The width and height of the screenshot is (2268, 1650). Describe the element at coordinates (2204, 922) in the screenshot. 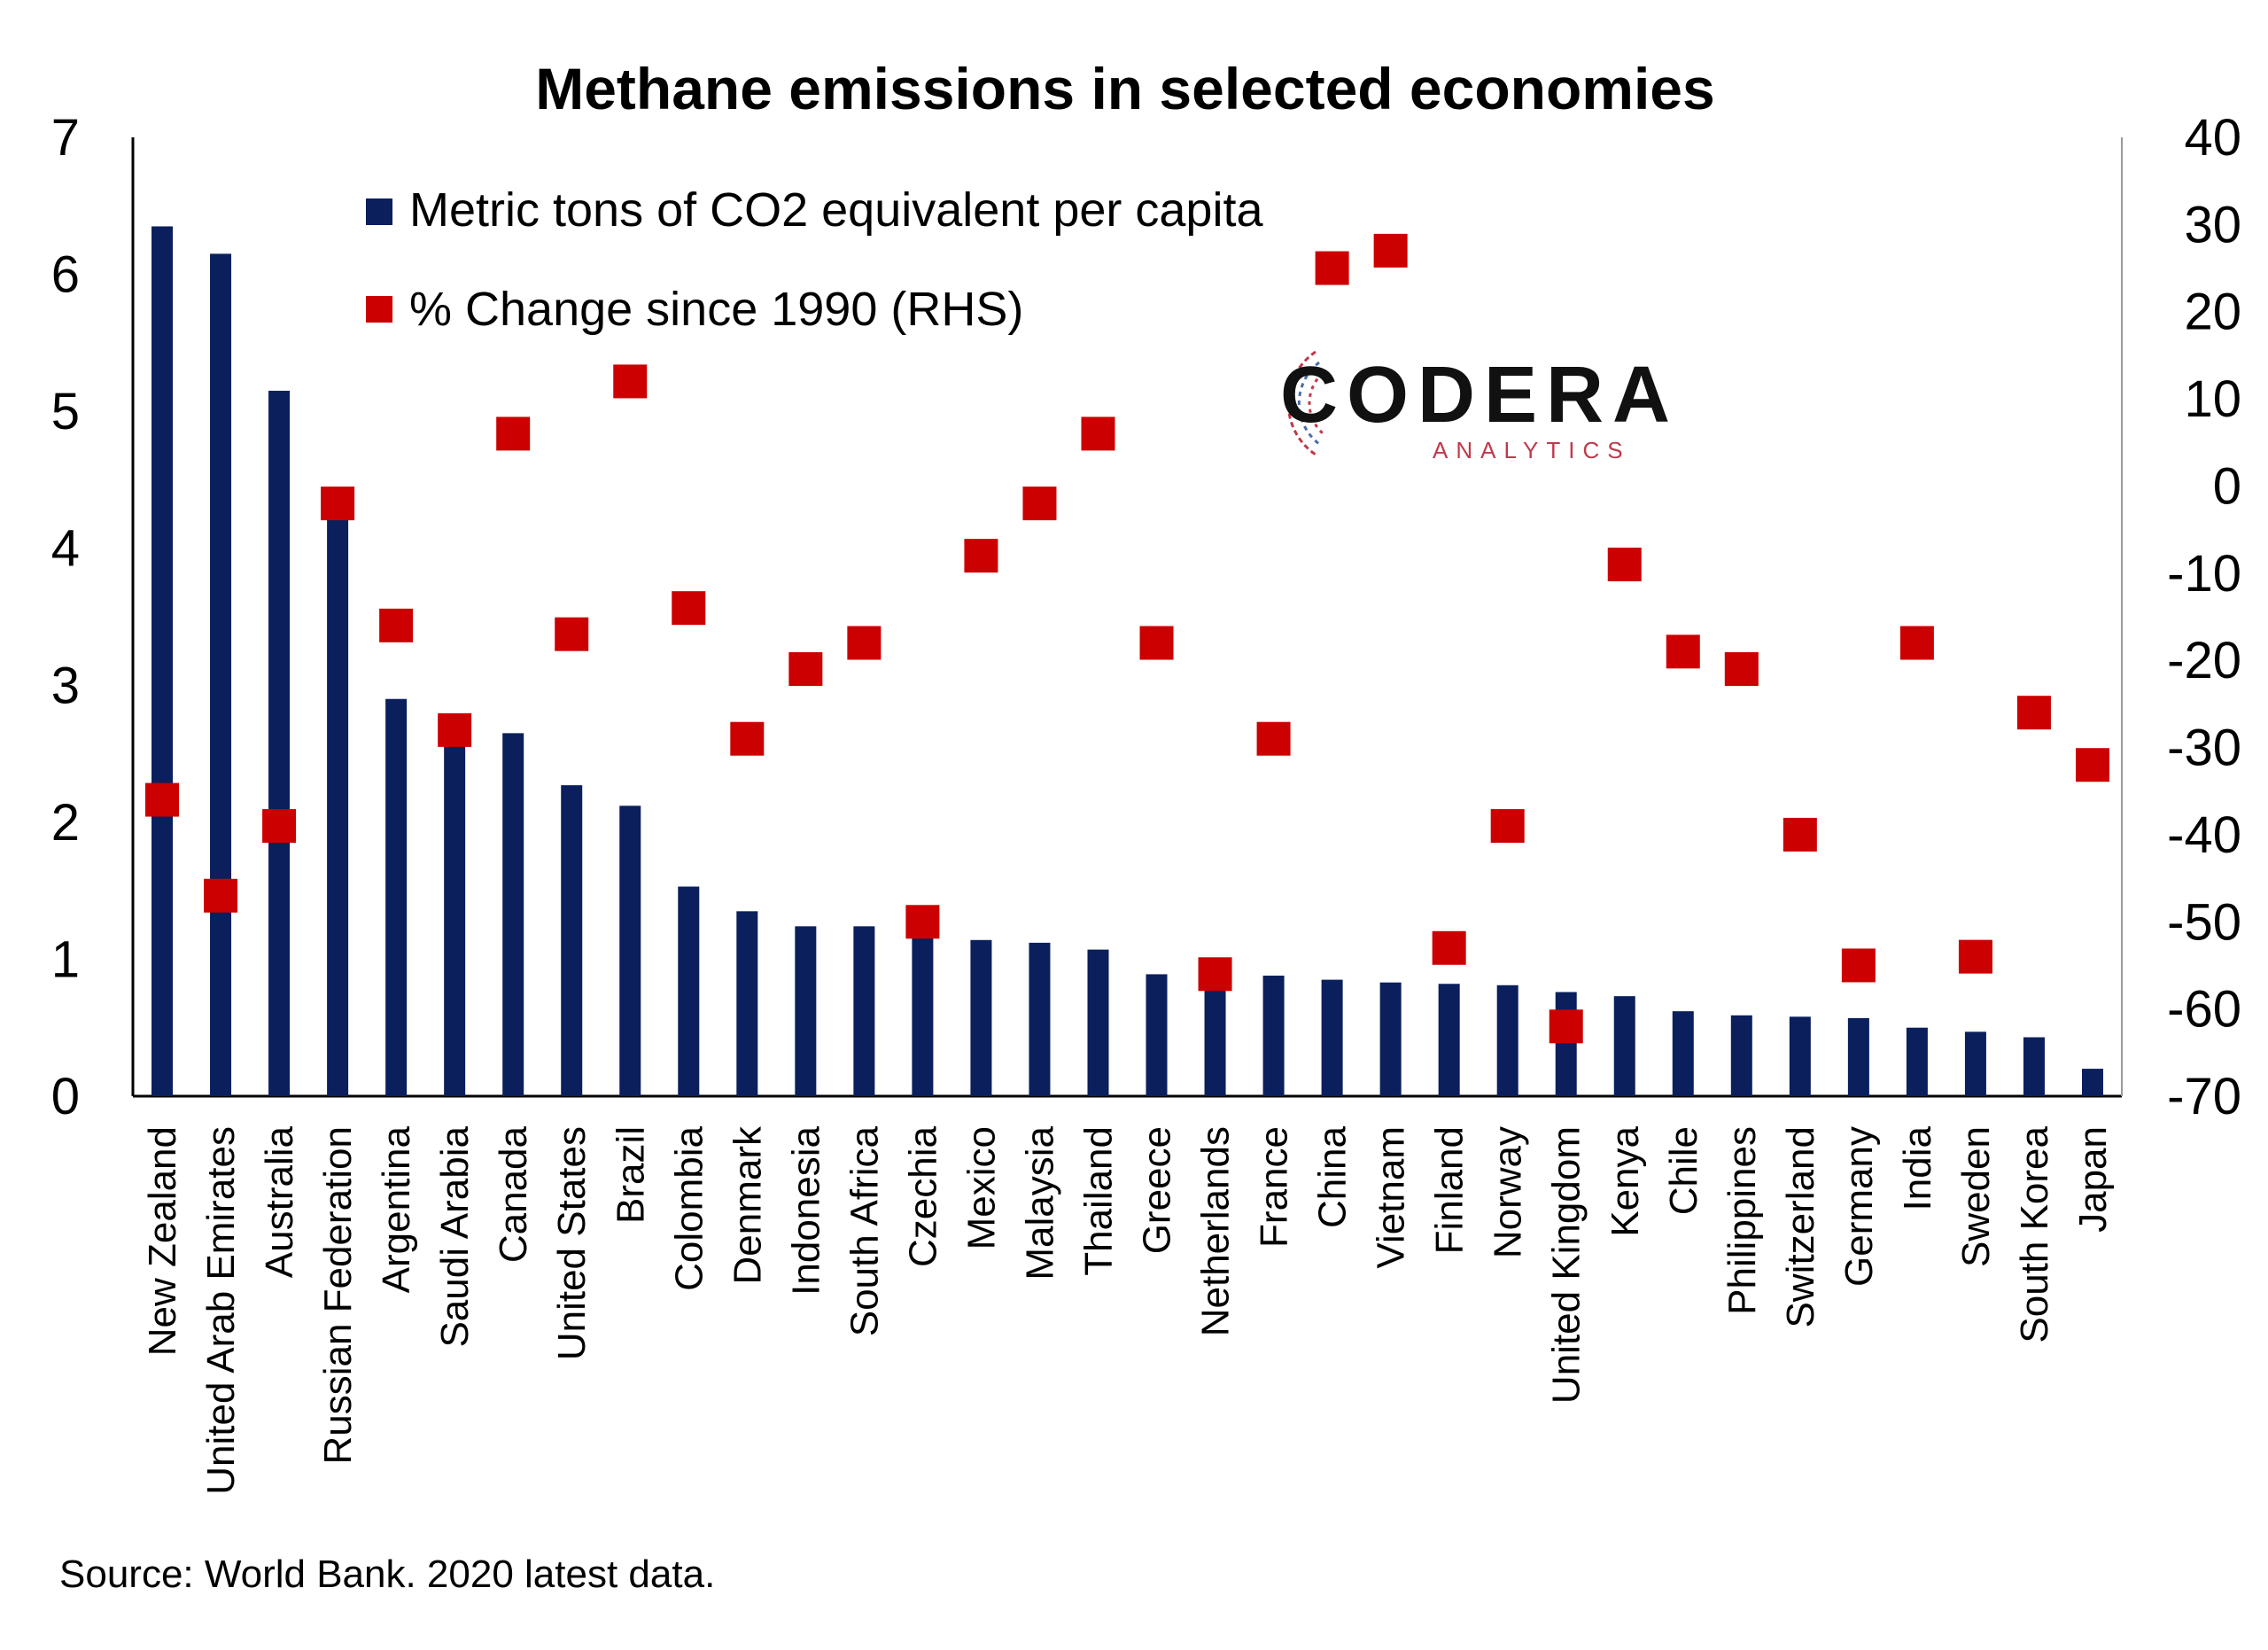

I see `y2-tick-label: -50` at that location.